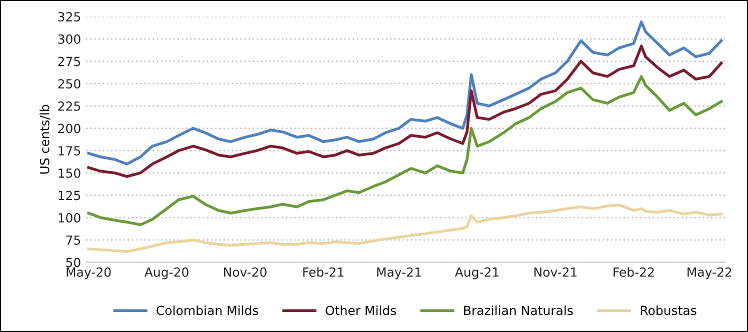 Image resolution: width=748 pixels, height=332 pixels. I want to click on legend-label: Colombian Milds, so click(207, 310).